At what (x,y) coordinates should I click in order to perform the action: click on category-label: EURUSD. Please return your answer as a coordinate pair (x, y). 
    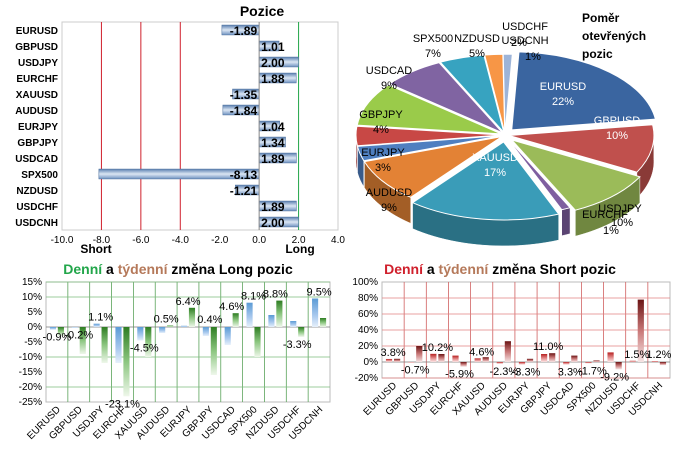
    Looking at the image, I should click on (37, 31).